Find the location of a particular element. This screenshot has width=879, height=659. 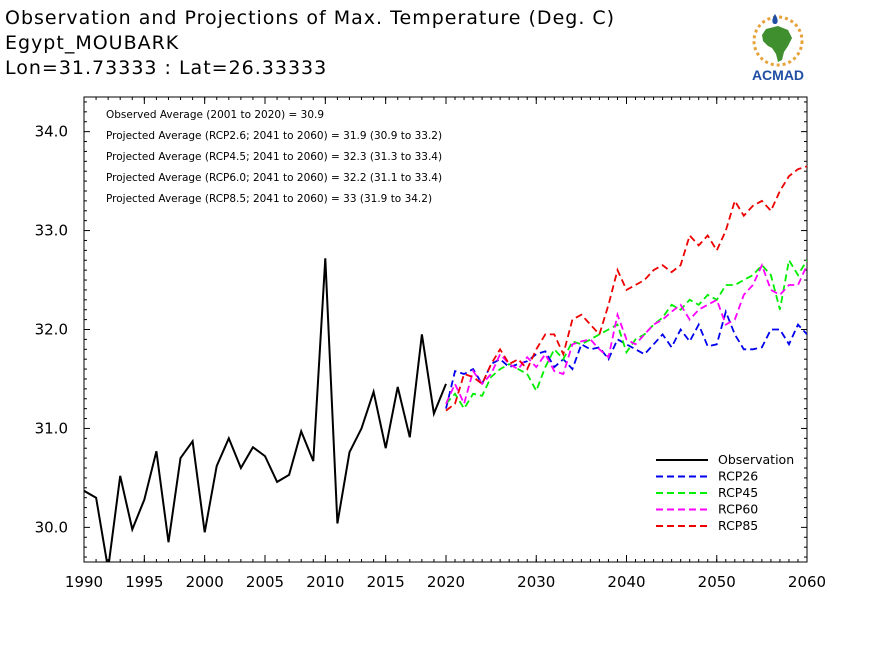

x-tick-label: 1990 is located at coordinates (84, 582).